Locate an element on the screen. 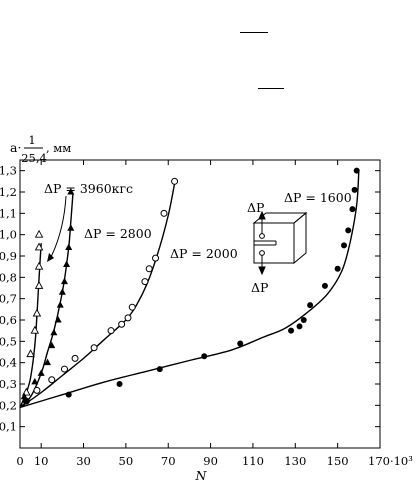 This screenshot has height=491, width=418. inset-load-label-bottom: ΔP is located at coordinates (259, 287).